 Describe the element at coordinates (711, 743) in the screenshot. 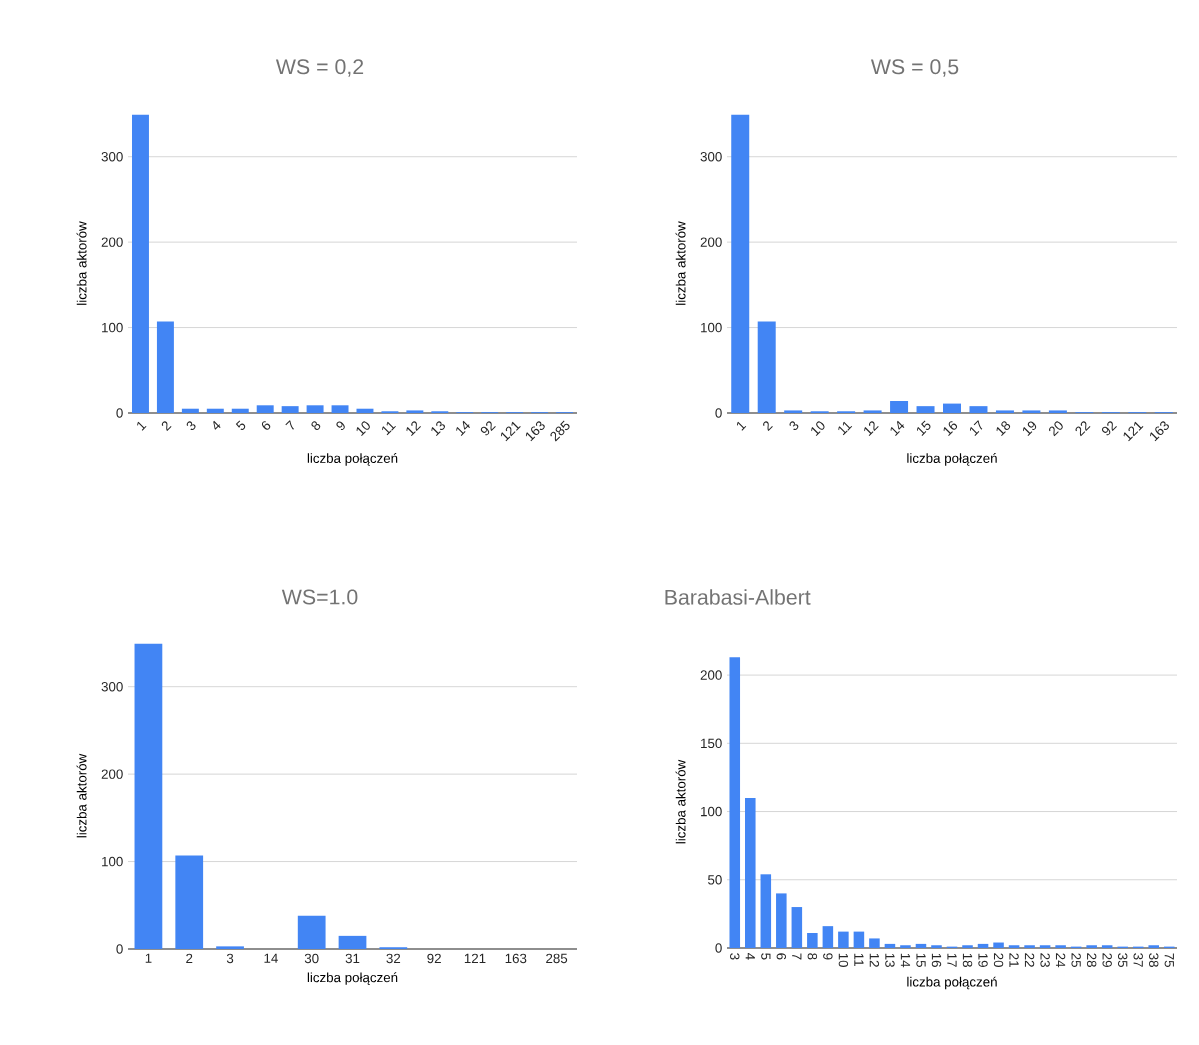

I see `y-tick-label: 150` at that location.